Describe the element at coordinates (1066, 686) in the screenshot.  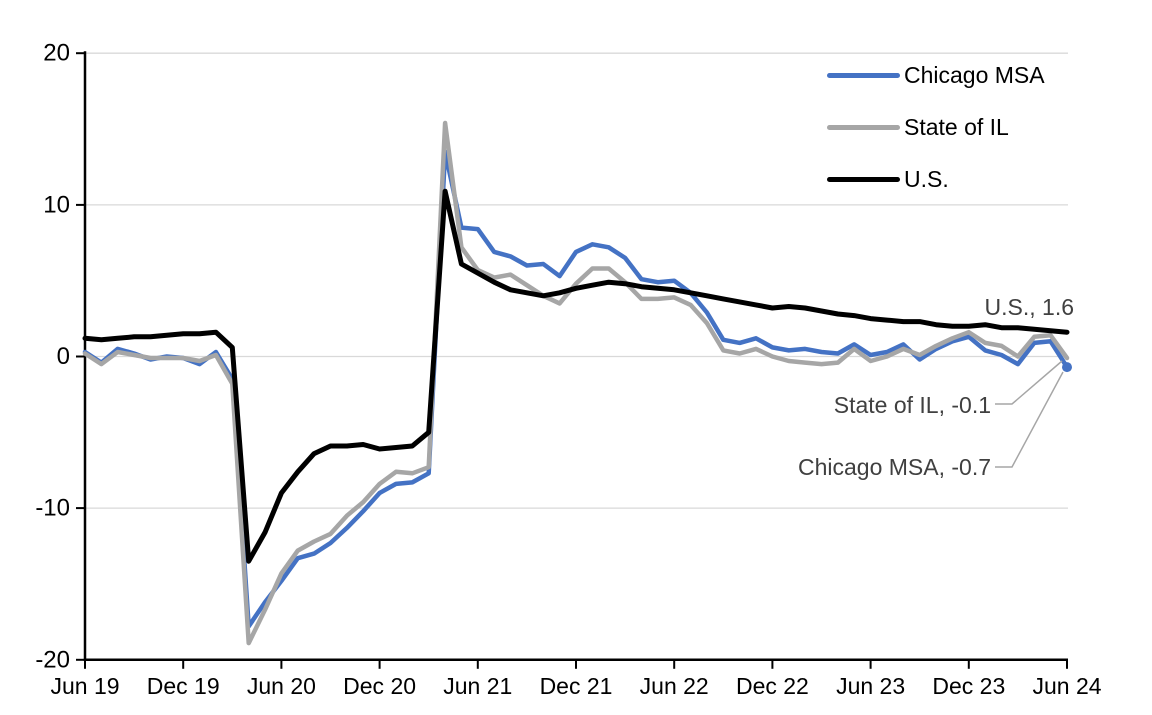
I see `x-tick-label: Jun 24` at that location.